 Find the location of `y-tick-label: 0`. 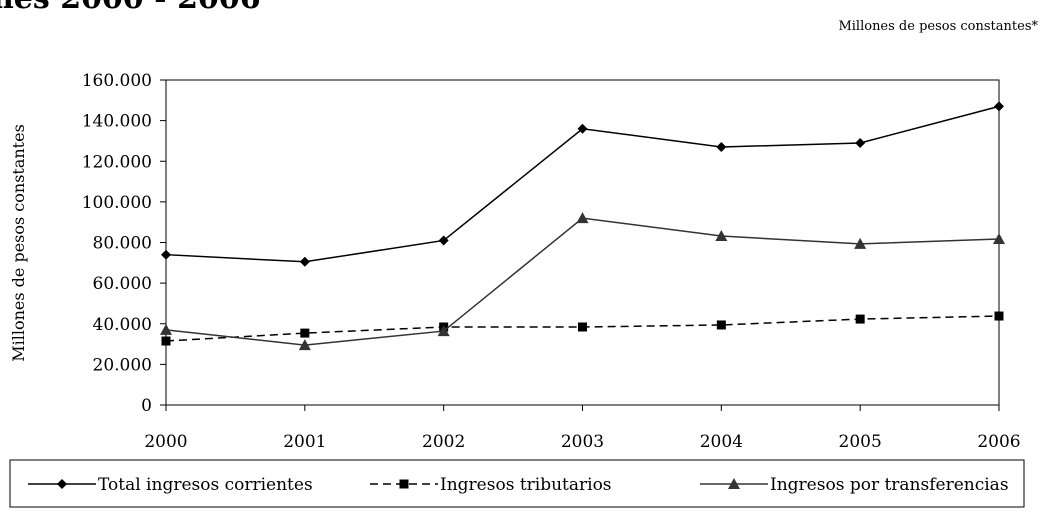

y-tick-label: 0 is located at coordinates (146, 406).